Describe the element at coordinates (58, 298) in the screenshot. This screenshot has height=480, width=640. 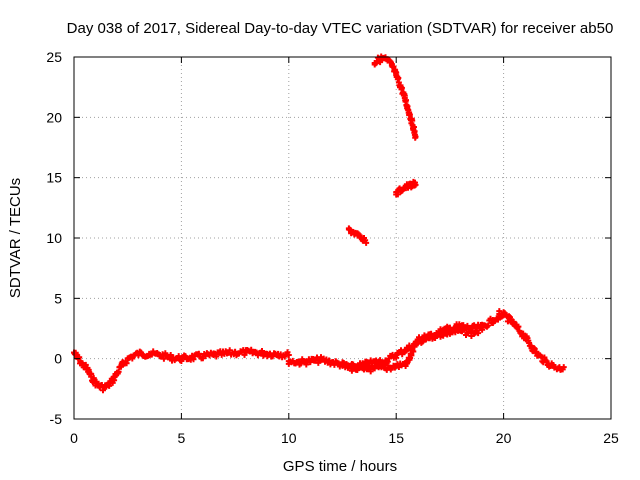
I see `y-tick-label: 5` at that location.